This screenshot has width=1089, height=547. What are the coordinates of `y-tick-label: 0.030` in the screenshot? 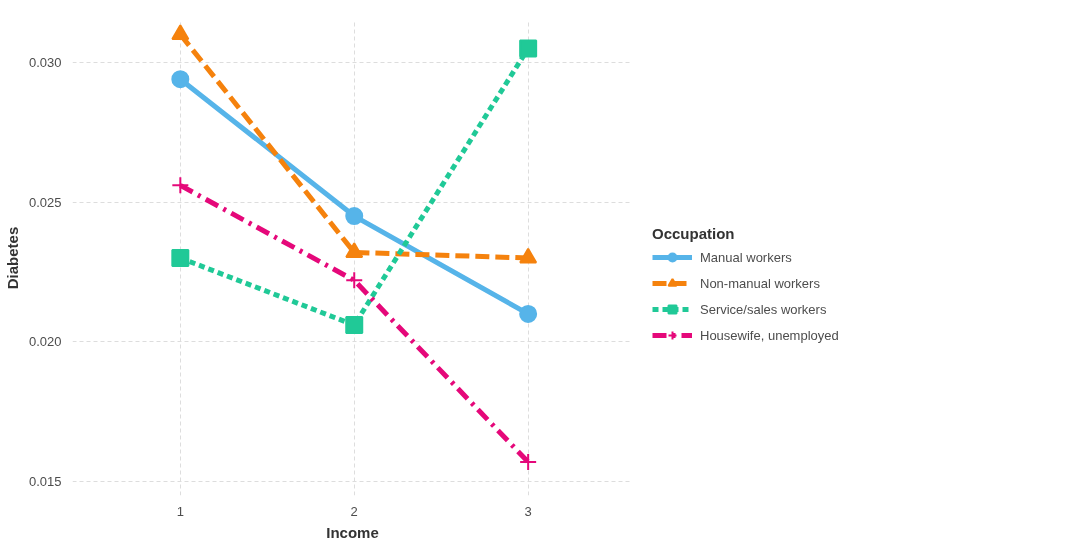 It's located at (45, 62).